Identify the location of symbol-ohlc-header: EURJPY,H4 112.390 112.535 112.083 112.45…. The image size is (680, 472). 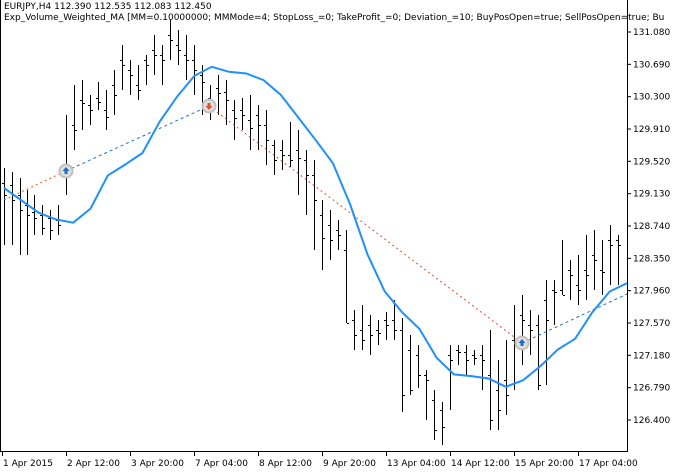
(108, 7).